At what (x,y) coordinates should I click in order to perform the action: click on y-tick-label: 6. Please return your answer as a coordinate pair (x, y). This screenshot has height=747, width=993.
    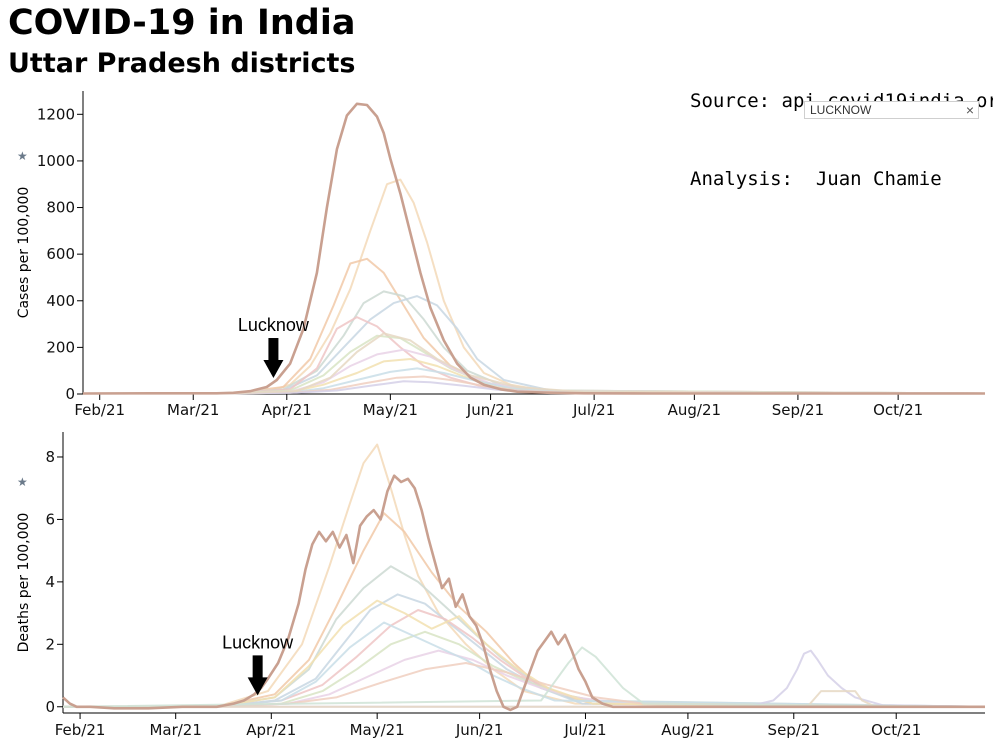
    Looking at the image, I should click on (50, 519).